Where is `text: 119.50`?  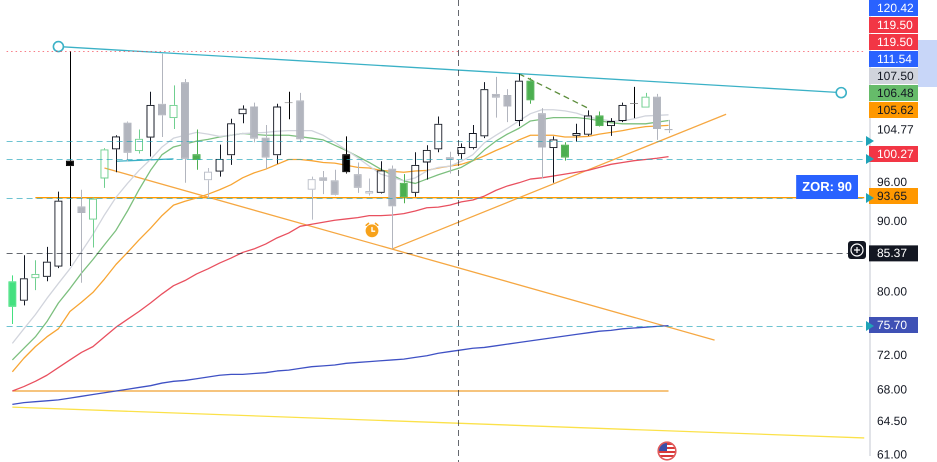 text: 119.50 is located at coordinates (895, 25).